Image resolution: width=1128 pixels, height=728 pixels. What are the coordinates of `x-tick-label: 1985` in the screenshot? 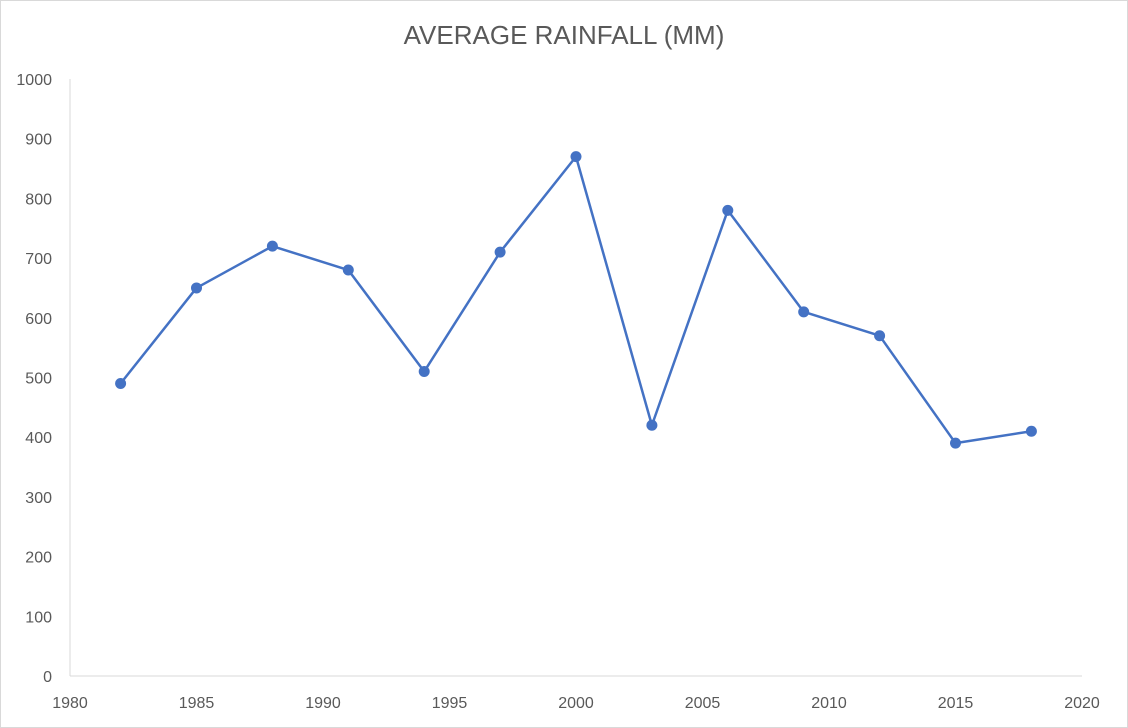 It's located at (197, 703).